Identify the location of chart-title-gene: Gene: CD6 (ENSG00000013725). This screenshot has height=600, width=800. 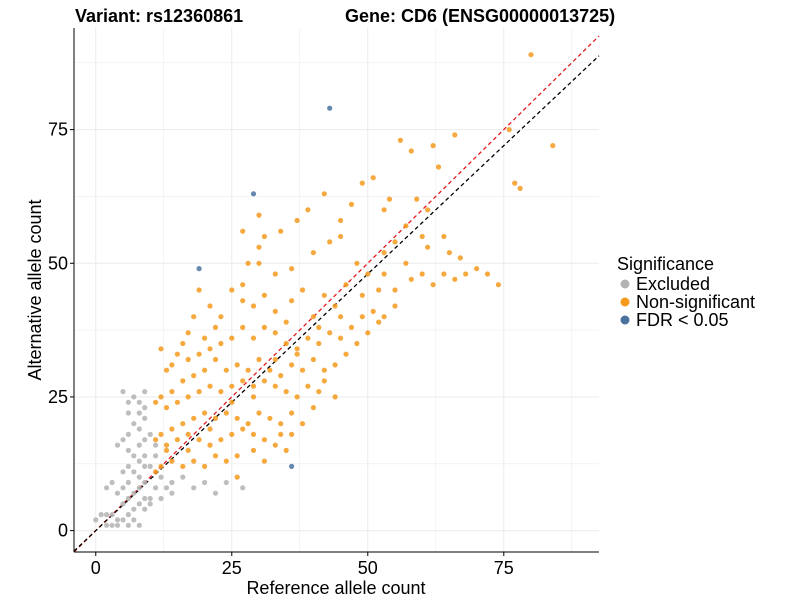
(480, 16).